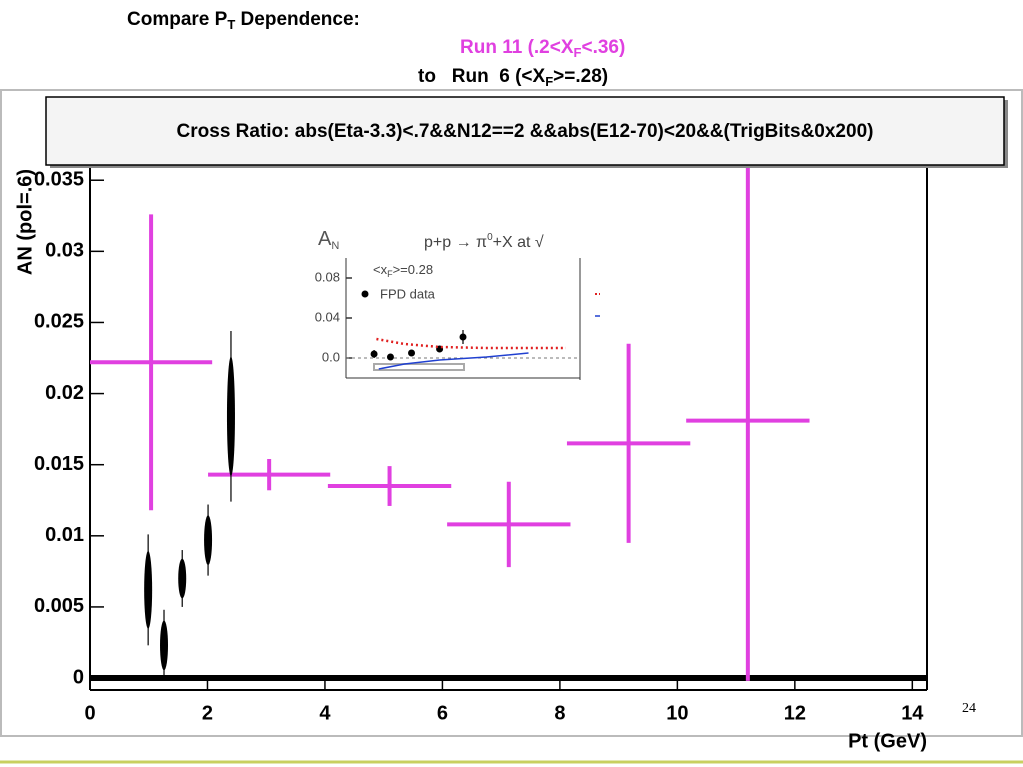  What do you see at coordinates (603, 47) in the screenshot?
I see `label-text: <.36)` at bounding box center [603, 47].